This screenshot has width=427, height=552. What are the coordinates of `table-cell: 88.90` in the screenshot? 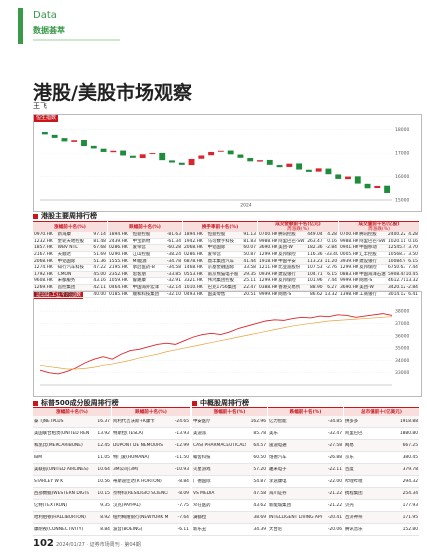 It's located at (316, 288).